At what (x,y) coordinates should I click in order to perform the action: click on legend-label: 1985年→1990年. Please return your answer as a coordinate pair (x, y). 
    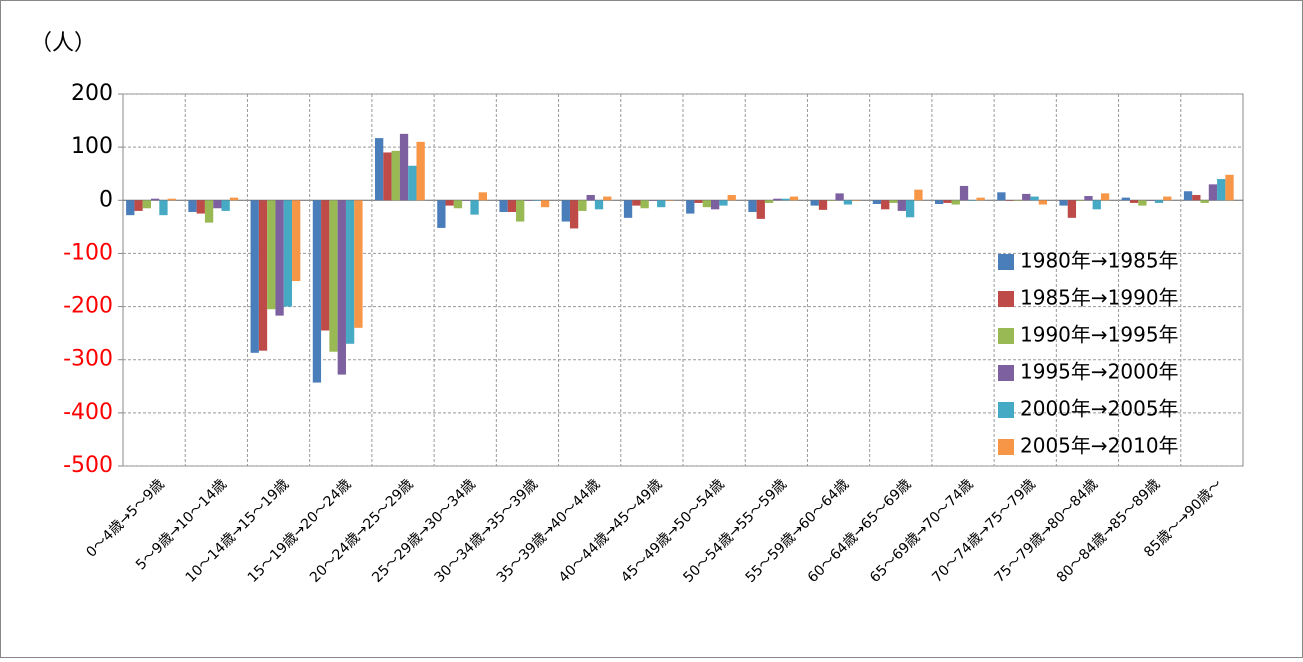
    Looking at the image, I should click on (1099, 298).